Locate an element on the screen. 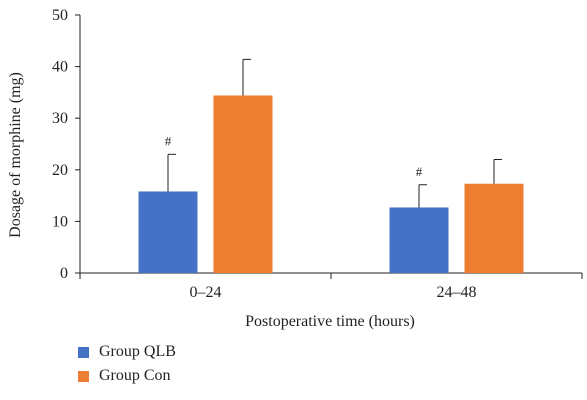 The image size is (587, 400). x-tick-label-0: 0–24 is located at coordinates (206, 292).